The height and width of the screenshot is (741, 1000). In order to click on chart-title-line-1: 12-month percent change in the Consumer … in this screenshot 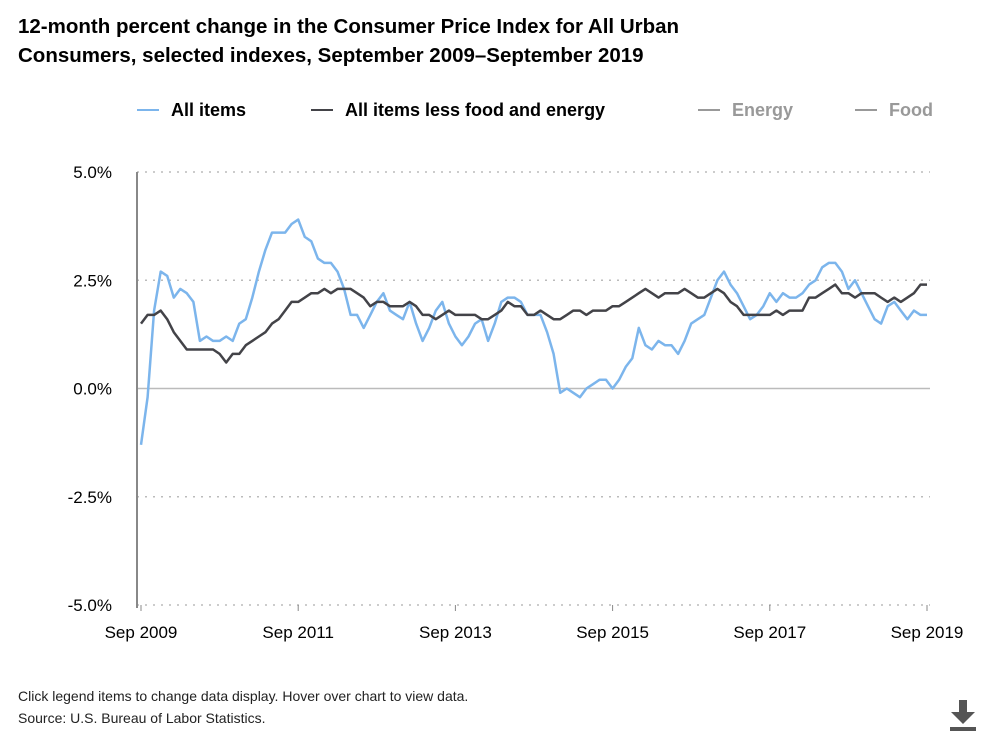, I will do `click(349, 26)`.